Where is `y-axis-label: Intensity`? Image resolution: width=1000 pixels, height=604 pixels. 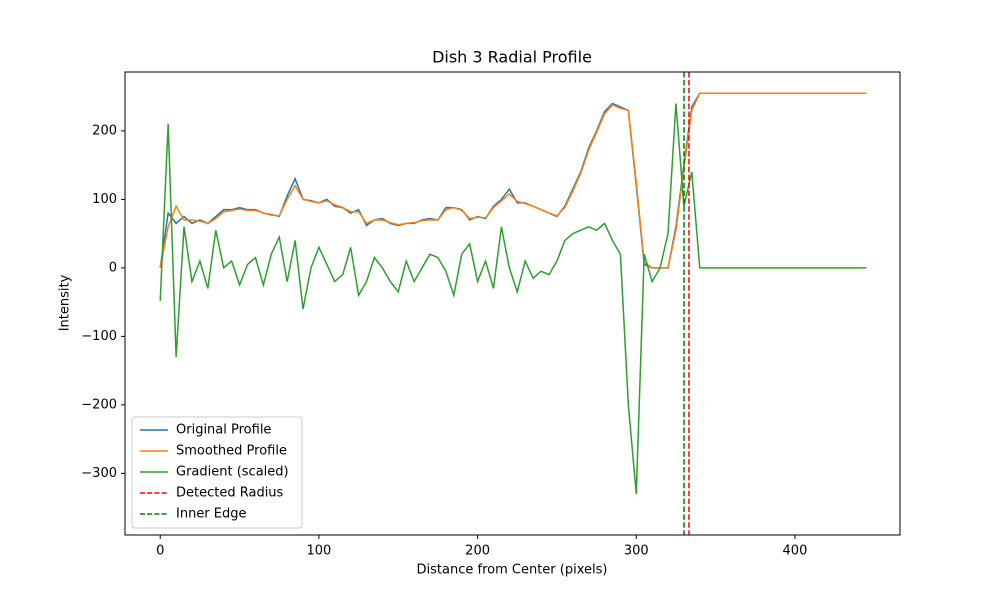
y-axis-label: Intensity is located at coordinates (65, 302).